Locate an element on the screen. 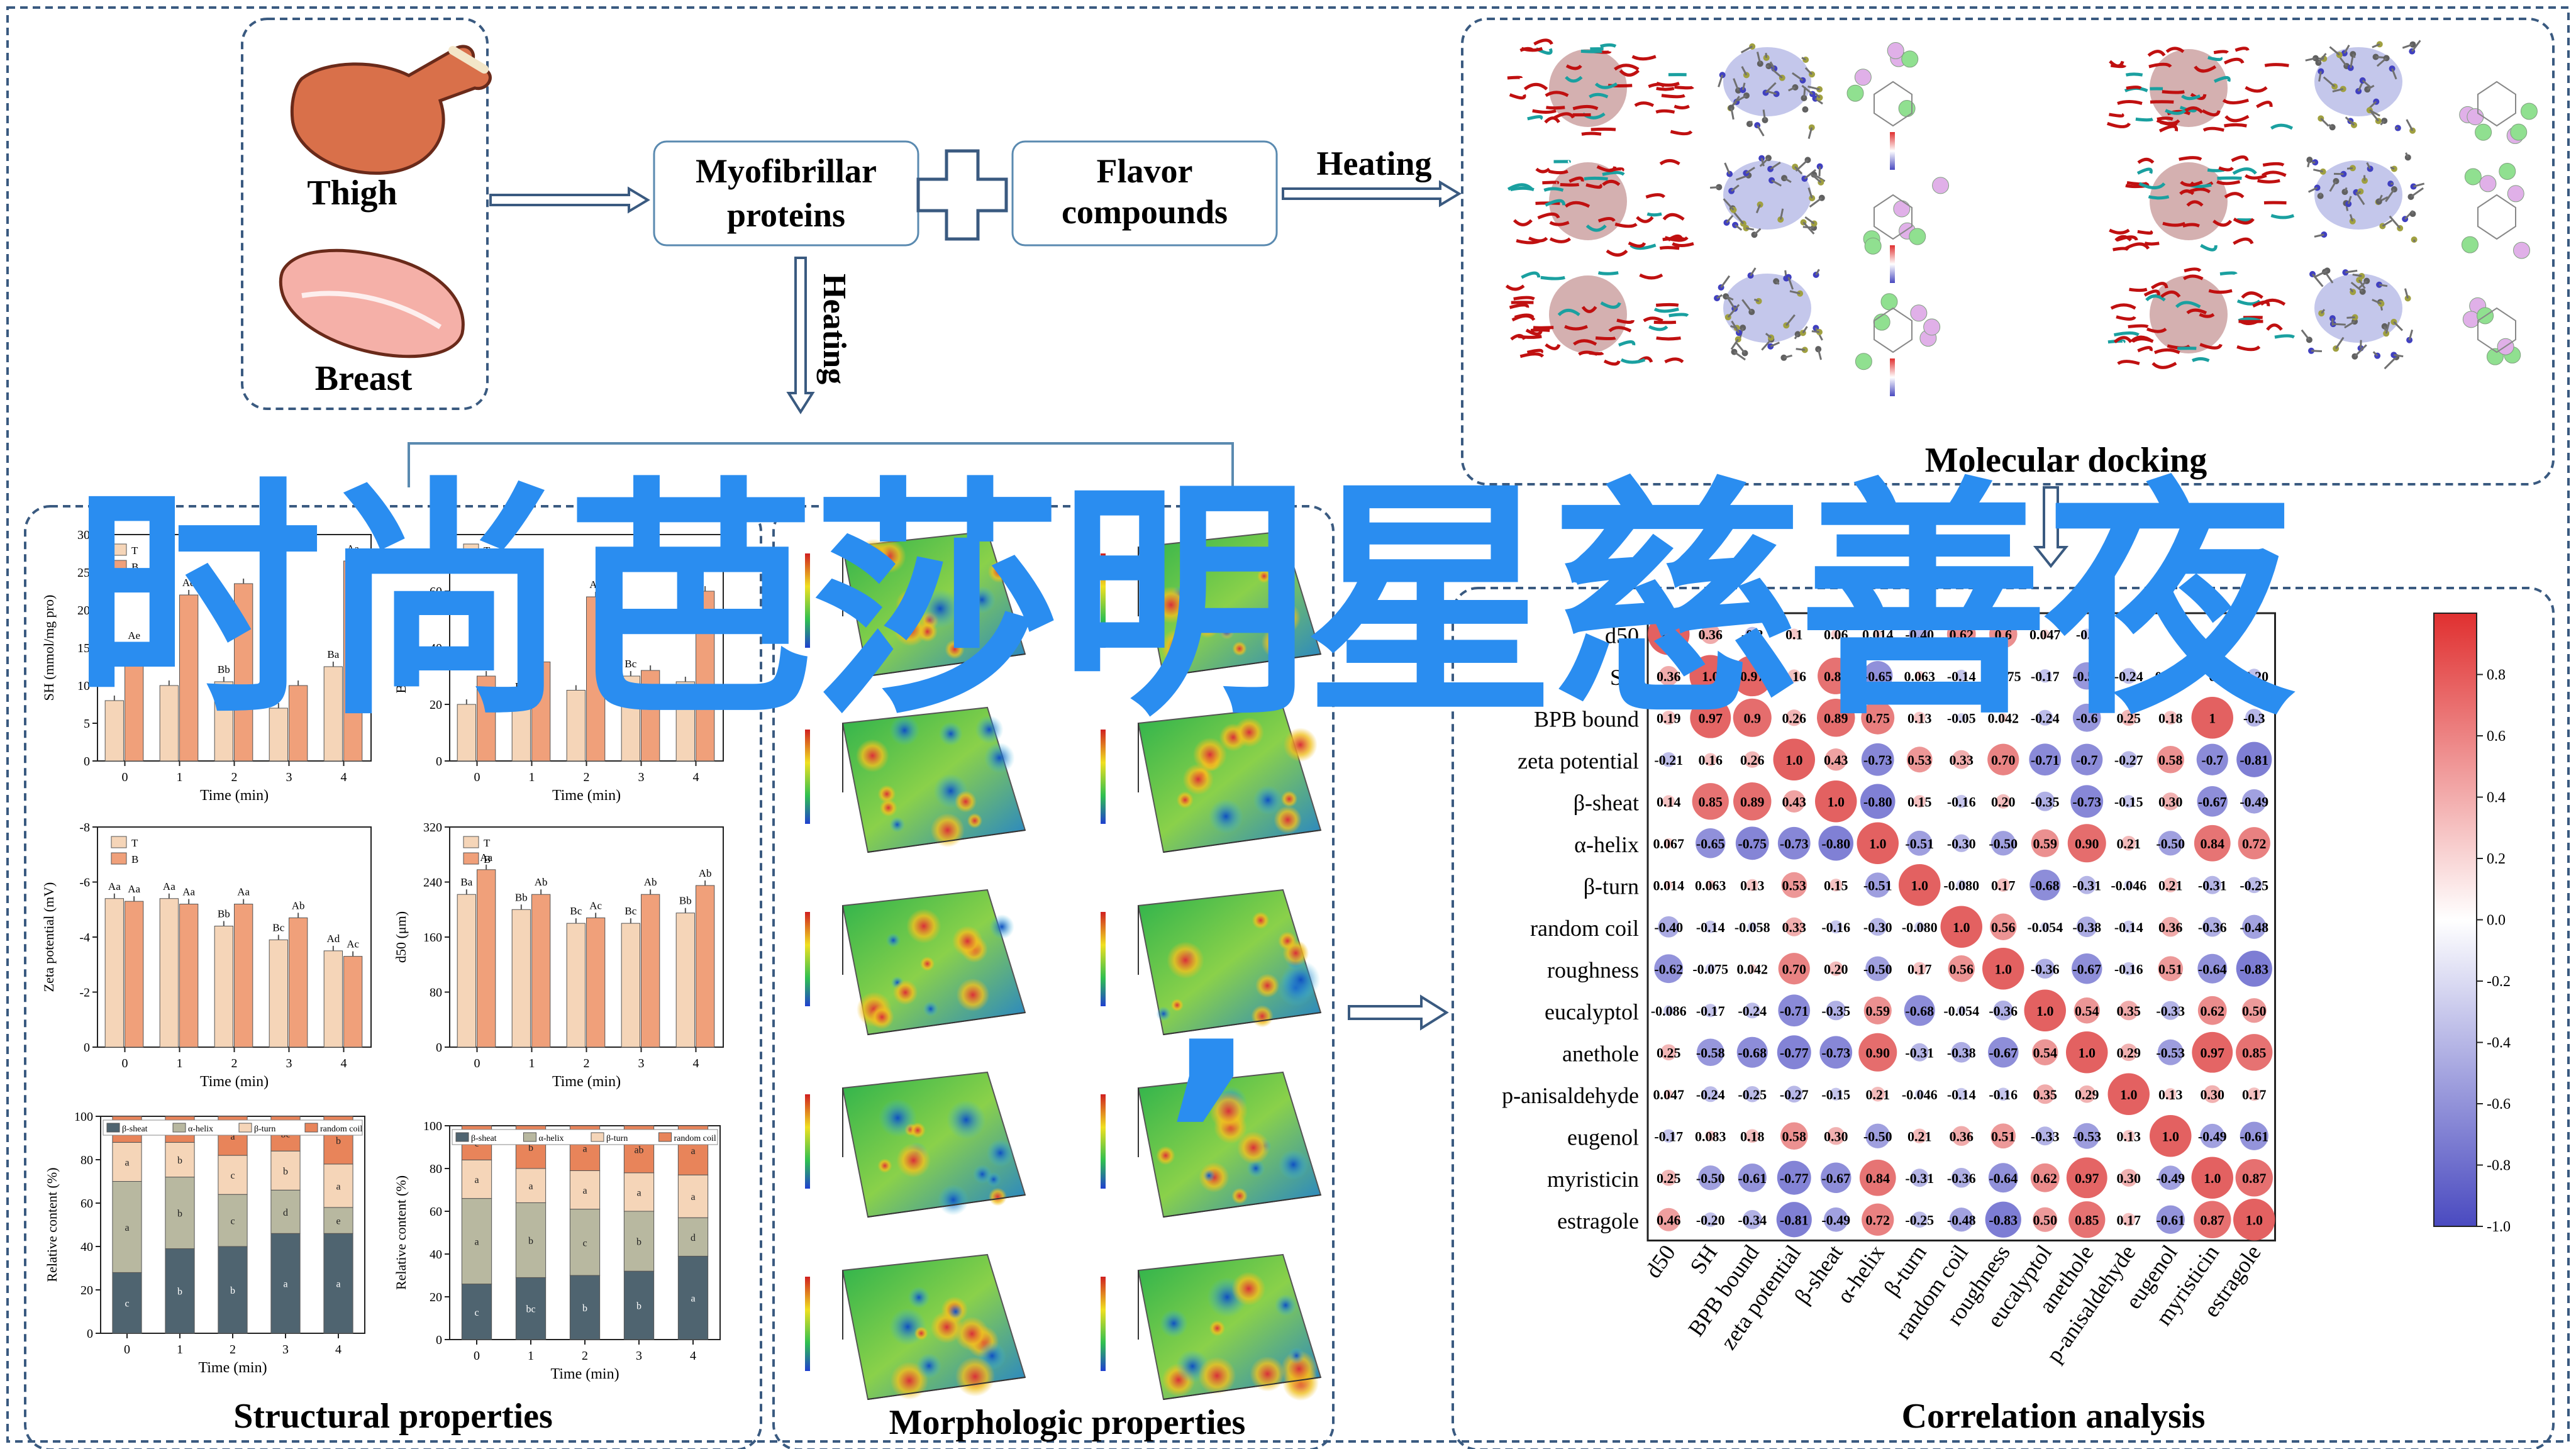 Image resolution: width=2576 pixels, height=1449 pixels. bar is located at coordinates (486, 718).